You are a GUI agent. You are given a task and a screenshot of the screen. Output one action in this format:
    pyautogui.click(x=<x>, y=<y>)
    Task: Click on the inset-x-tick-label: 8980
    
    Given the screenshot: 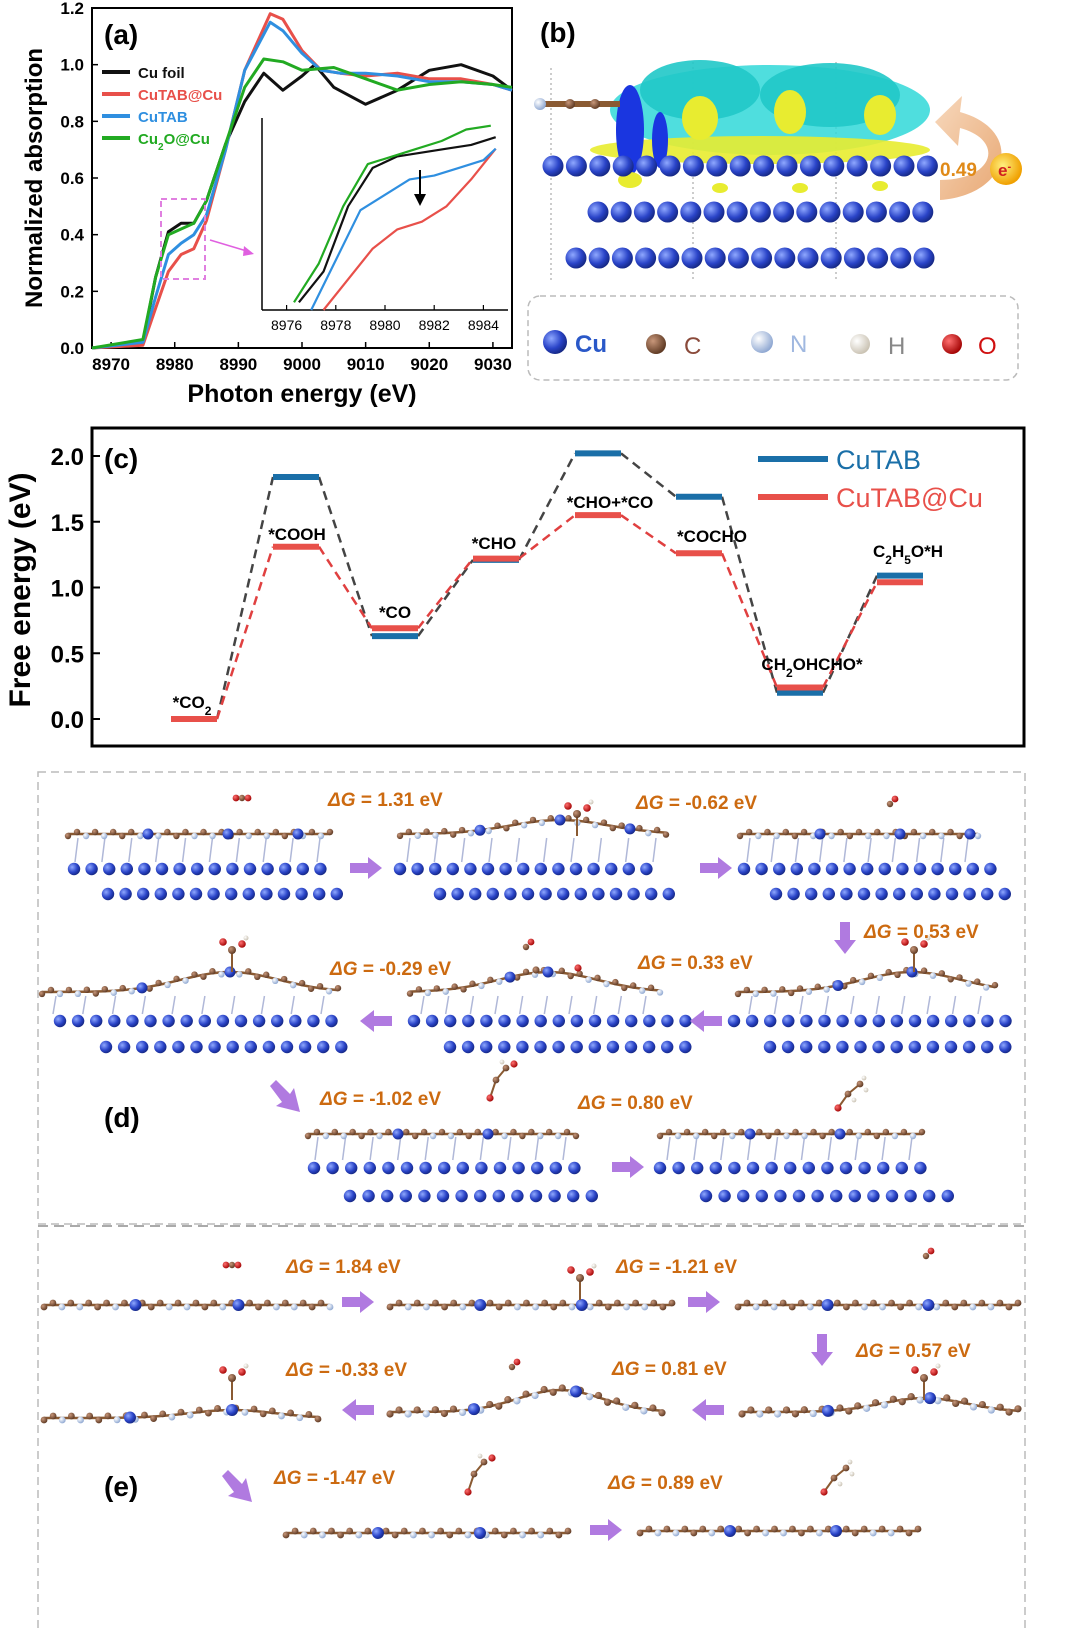 What is the action you would take?
    pyautogui.click(x=384, y=325)
    